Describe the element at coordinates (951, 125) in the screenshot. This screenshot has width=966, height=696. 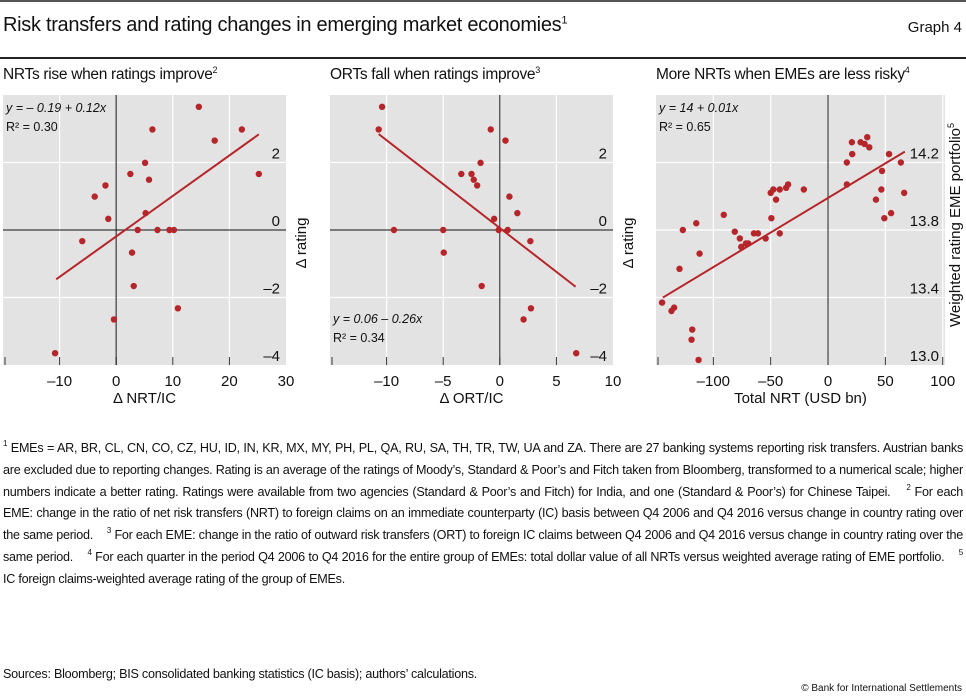
I see `y-axis-footnote-ref: 5` at that location.